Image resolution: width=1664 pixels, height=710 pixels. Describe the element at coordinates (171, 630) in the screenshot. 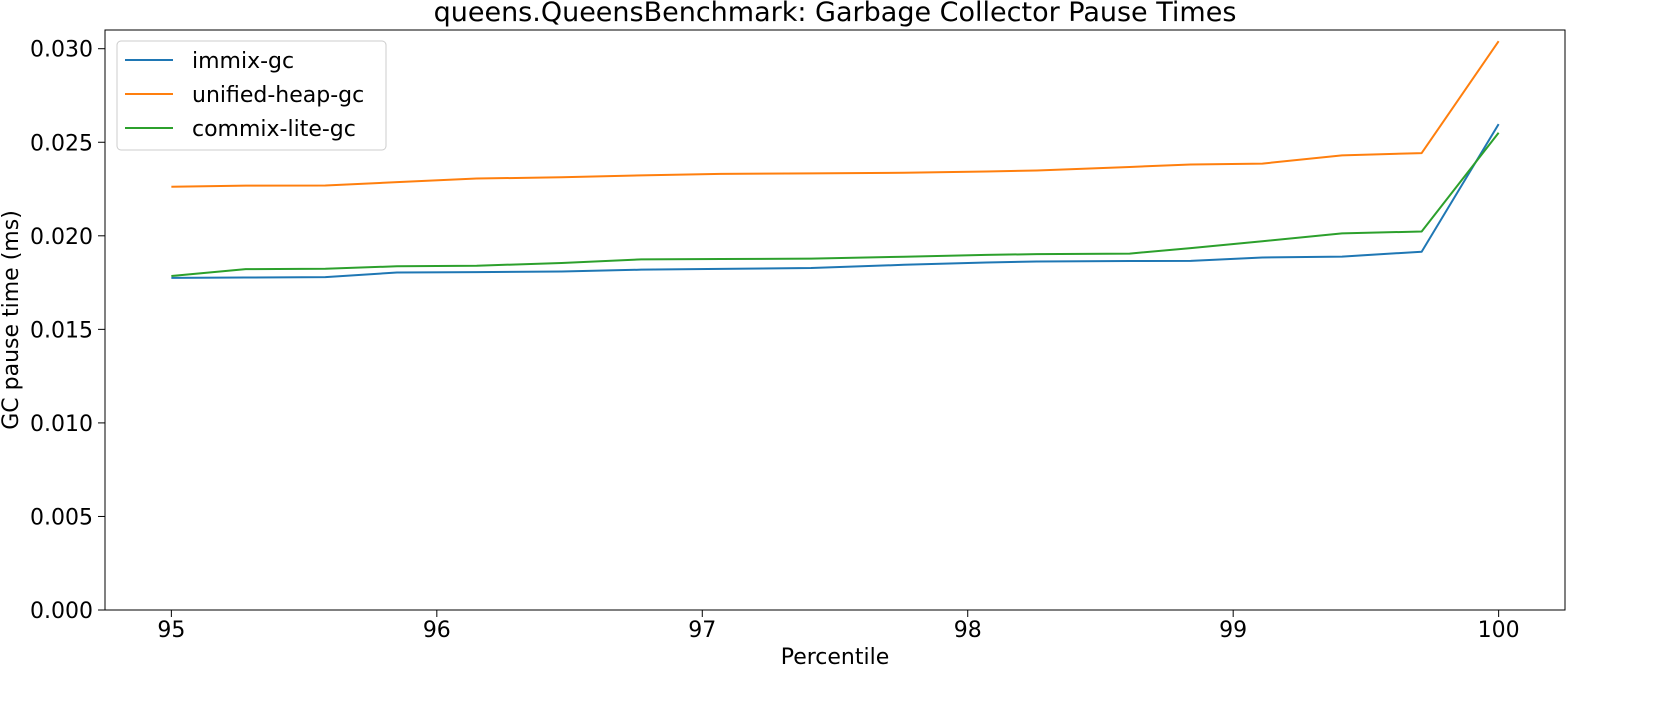

I see `x-tick-label: 95` at that location.